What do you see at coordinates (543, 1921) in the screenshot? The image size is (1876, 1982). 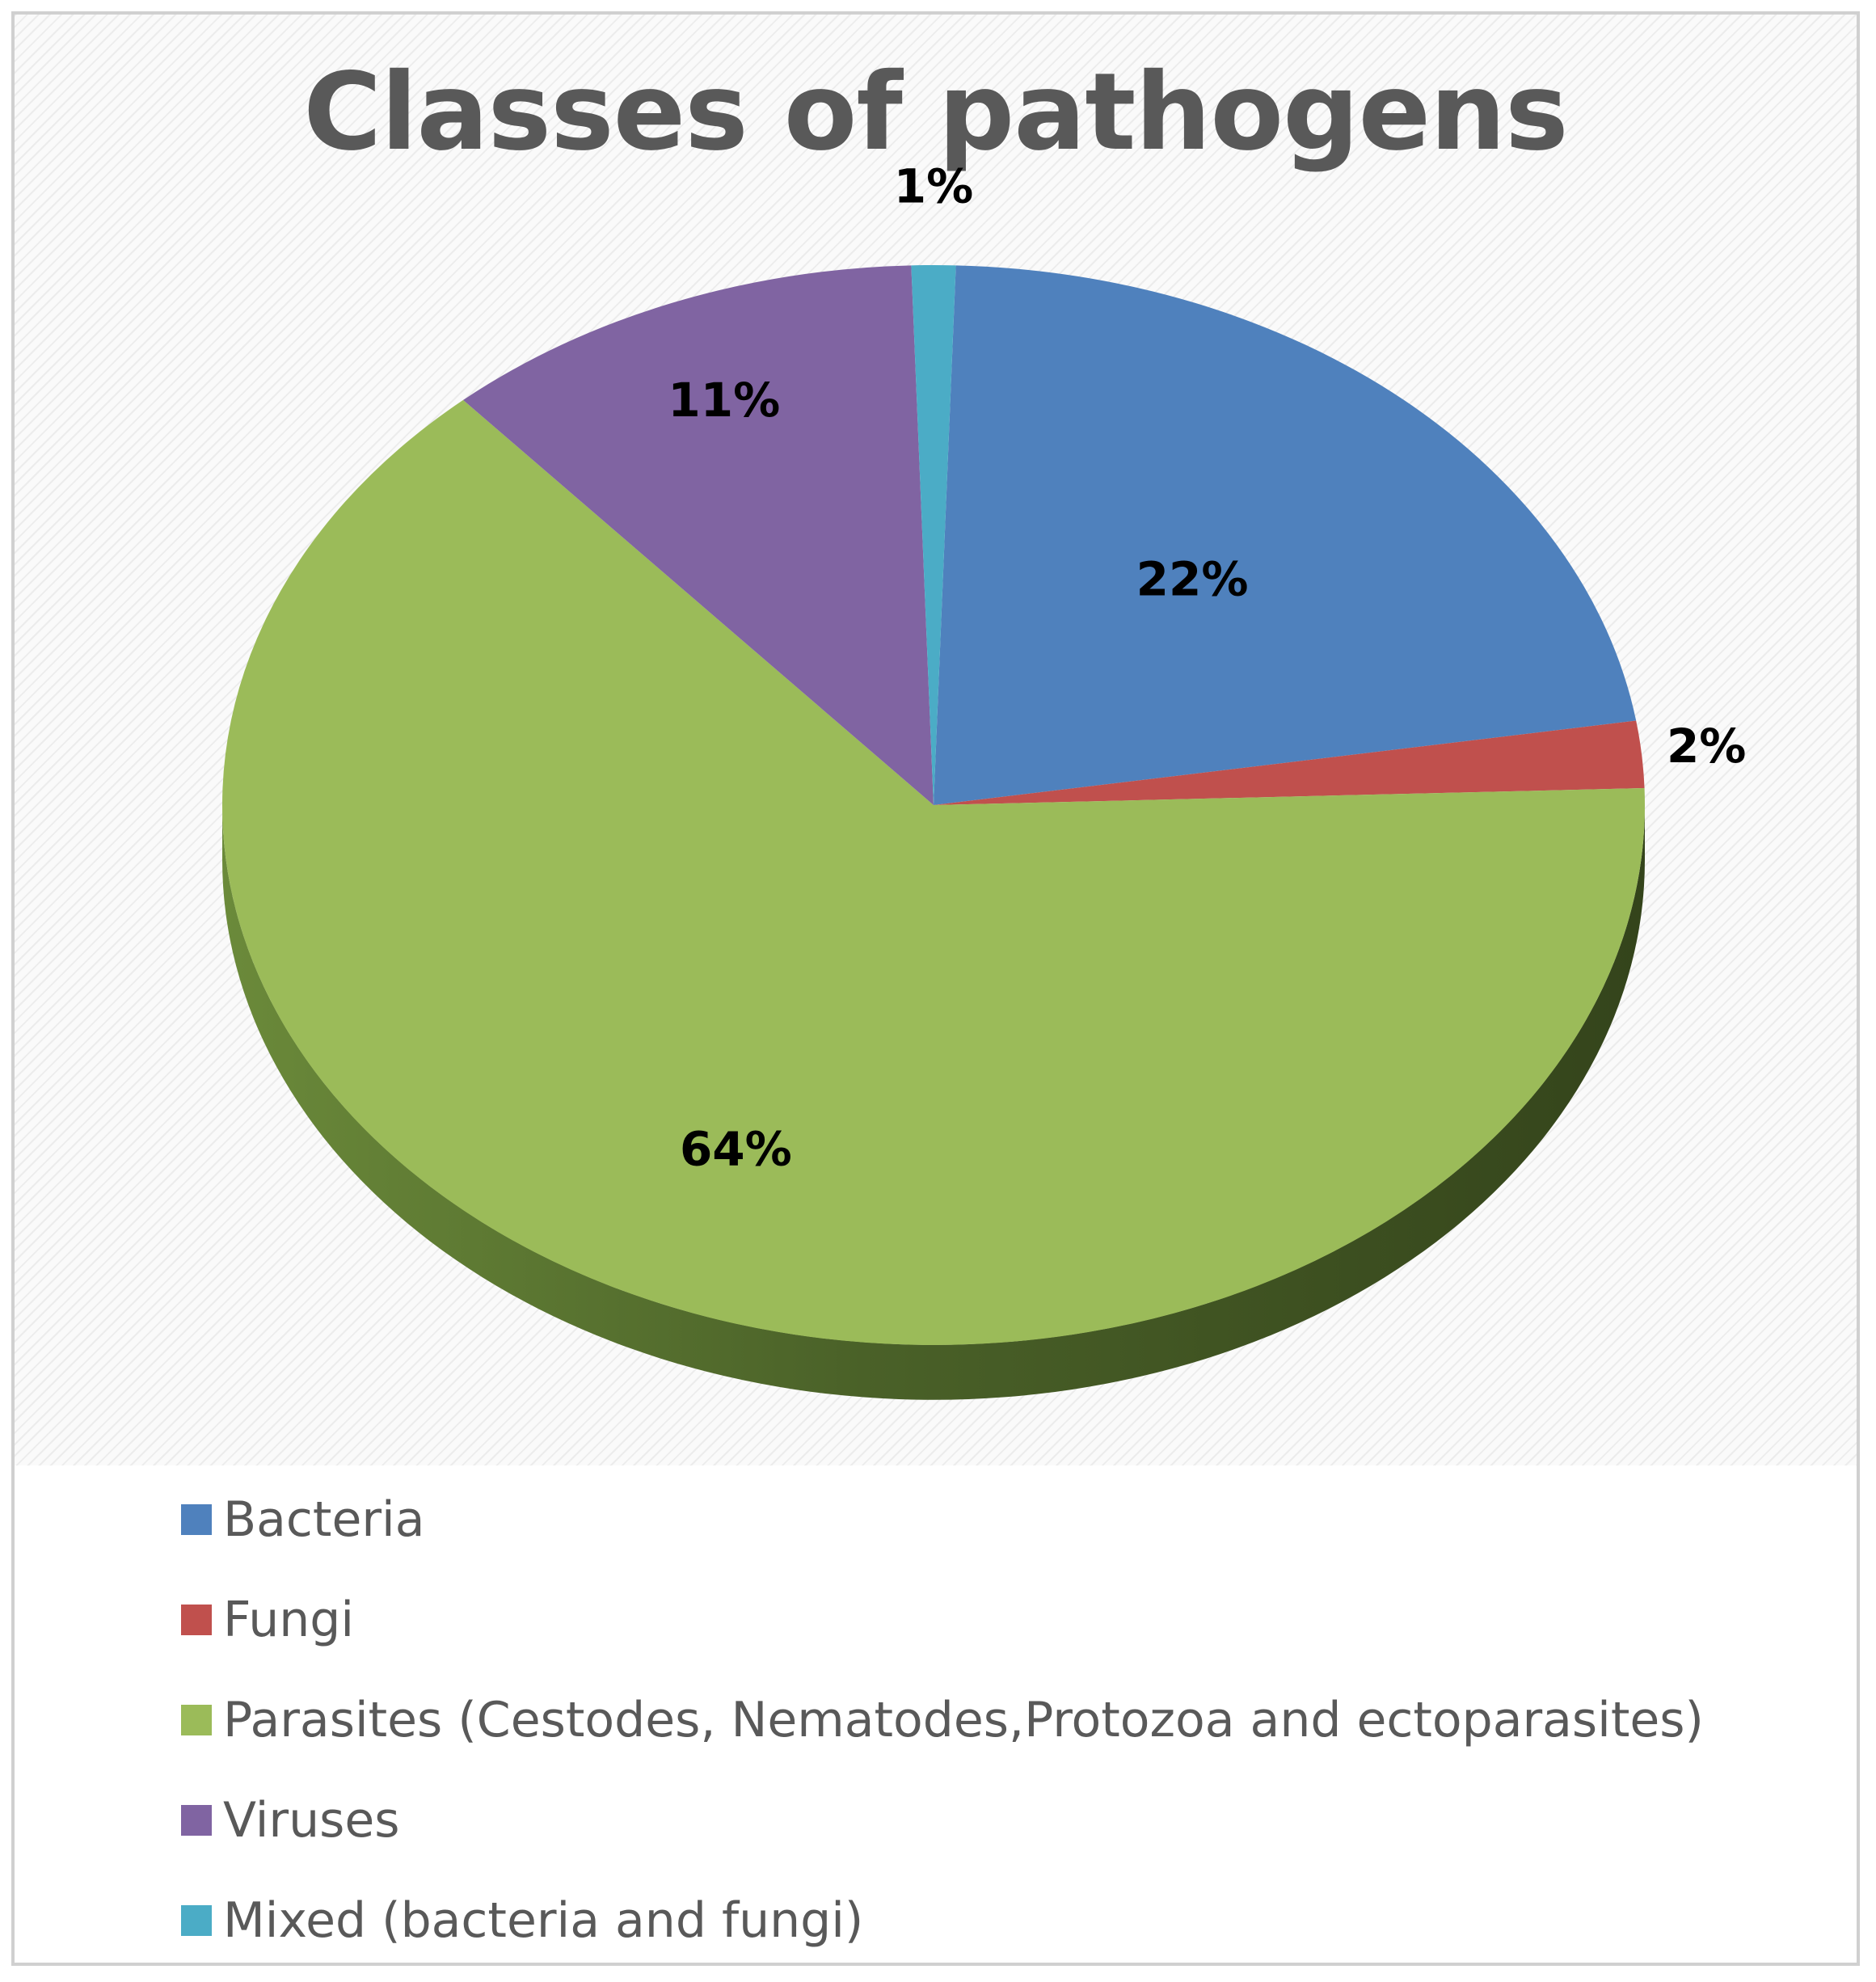 I see `legend-label: Mixed (bacteria and fungi)` at bounding box center [543, 1921].